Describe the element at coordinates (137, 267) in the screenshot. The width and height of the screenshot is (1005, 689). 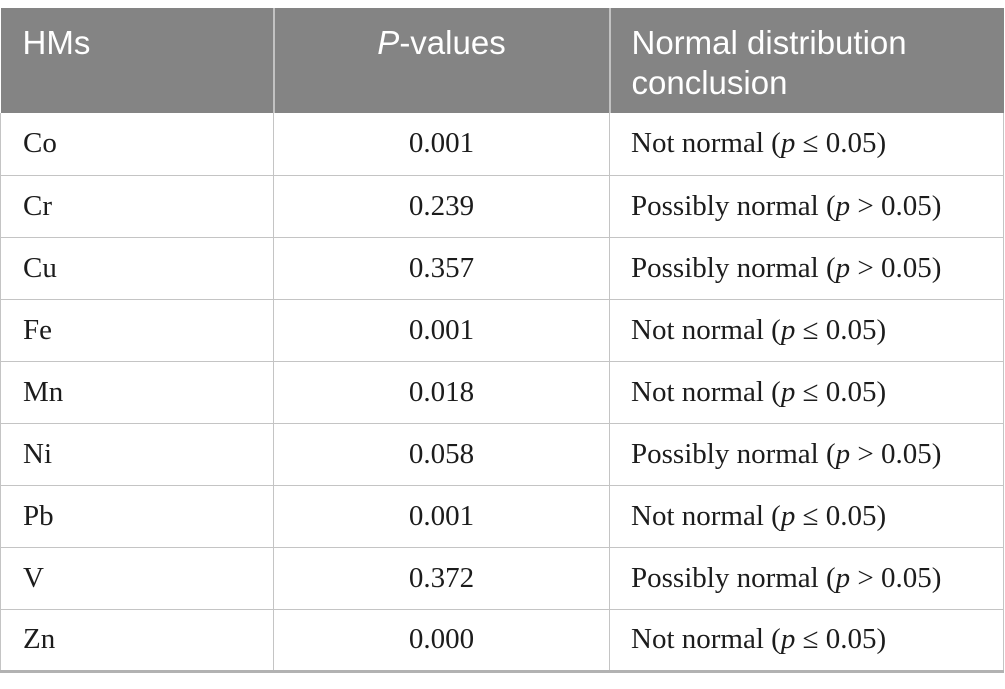
I see `hm-cell: Cu` at that location.